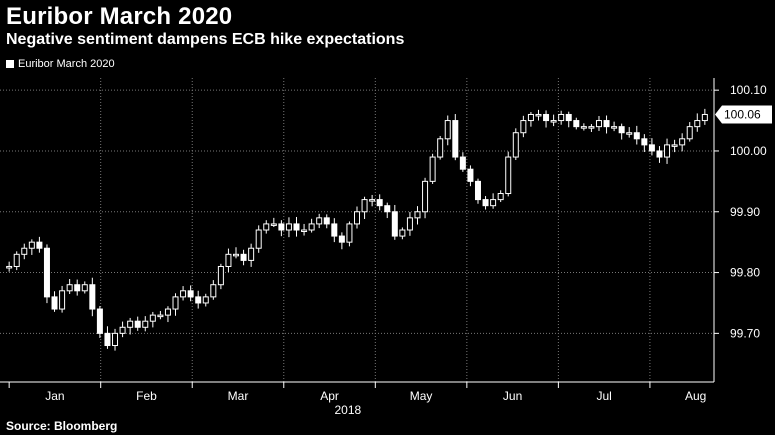 Image resolution: width=775 pixels, height=435 pixels. I want to click on legend-label: Euribor March 2020, so click(66, 64).